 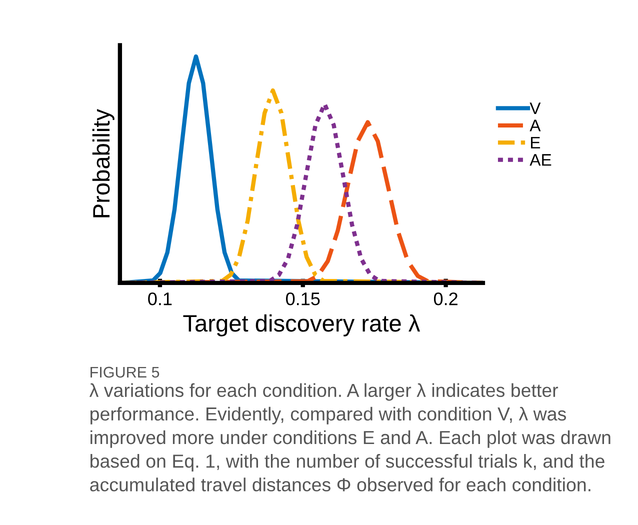 What do you see at coordinates (446, 299) in the screenshot?
I see `x-tick-label: 0.2` at bounding box center [446, 299].